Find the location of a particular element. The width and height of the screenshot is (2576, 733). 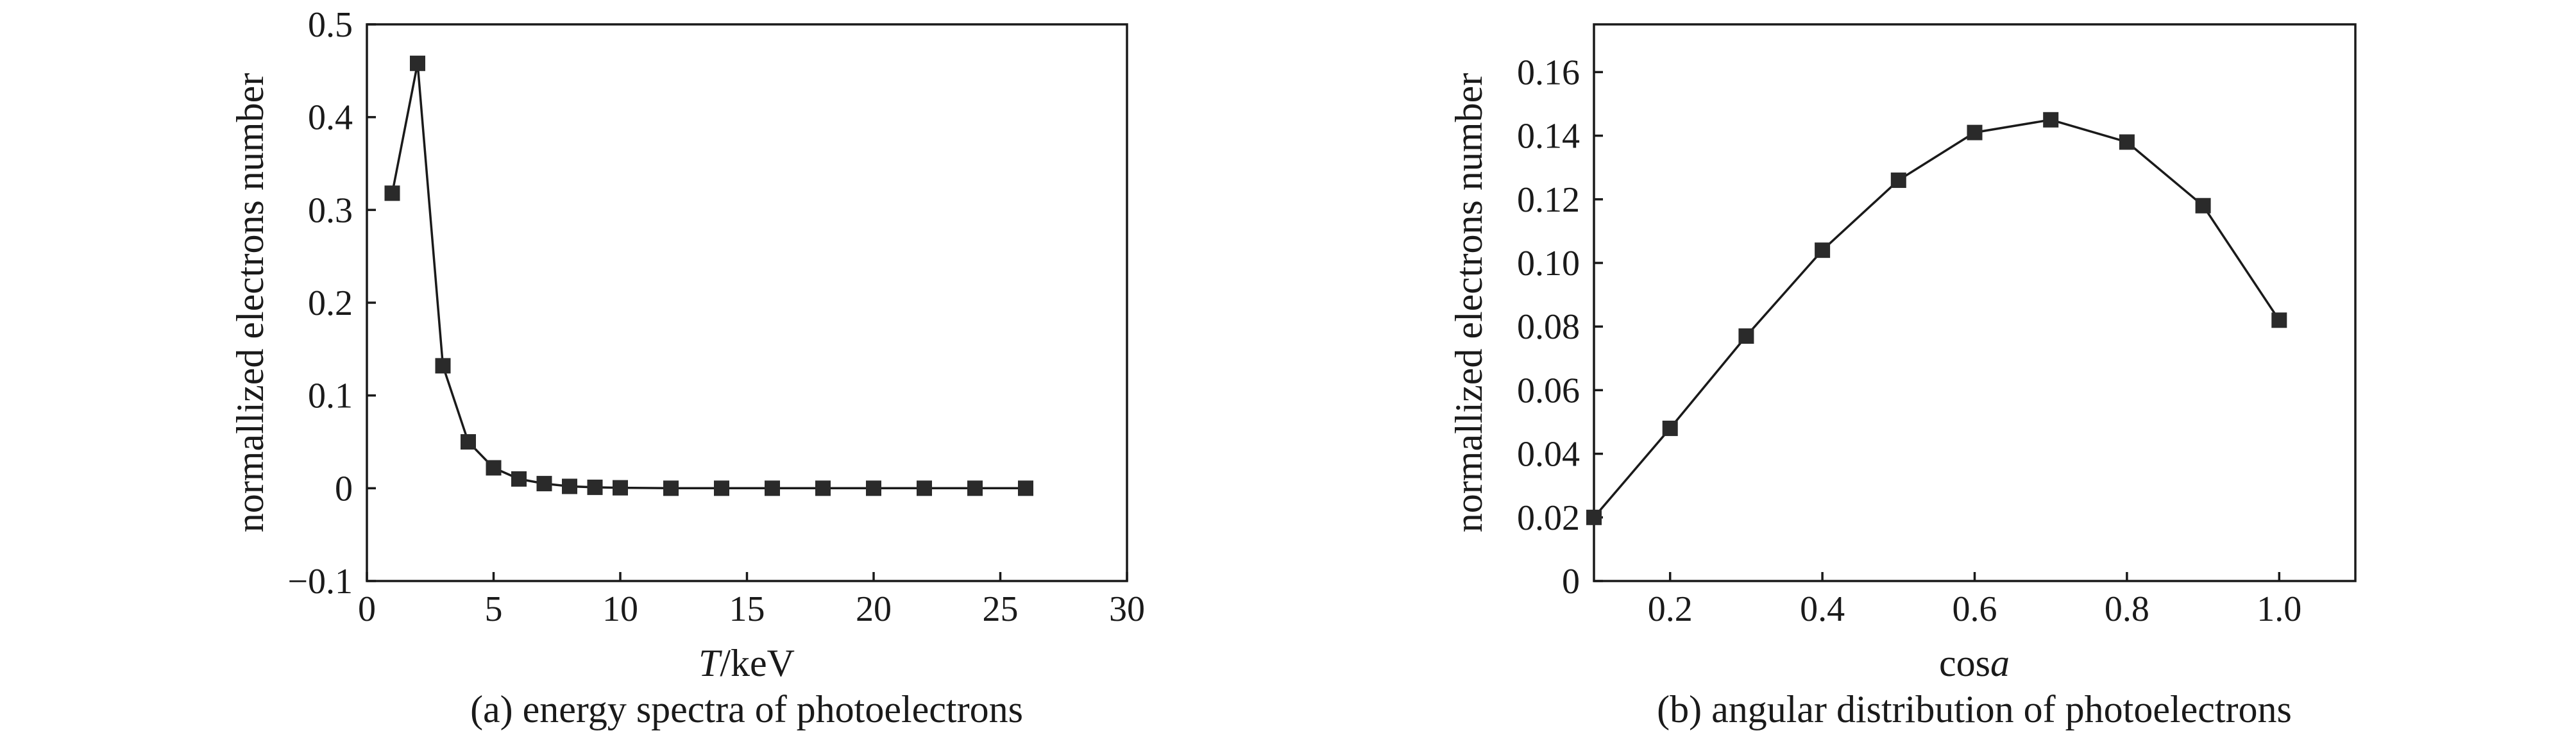

x-tick-label: 0.2 is located at coordinates (1670, 609).